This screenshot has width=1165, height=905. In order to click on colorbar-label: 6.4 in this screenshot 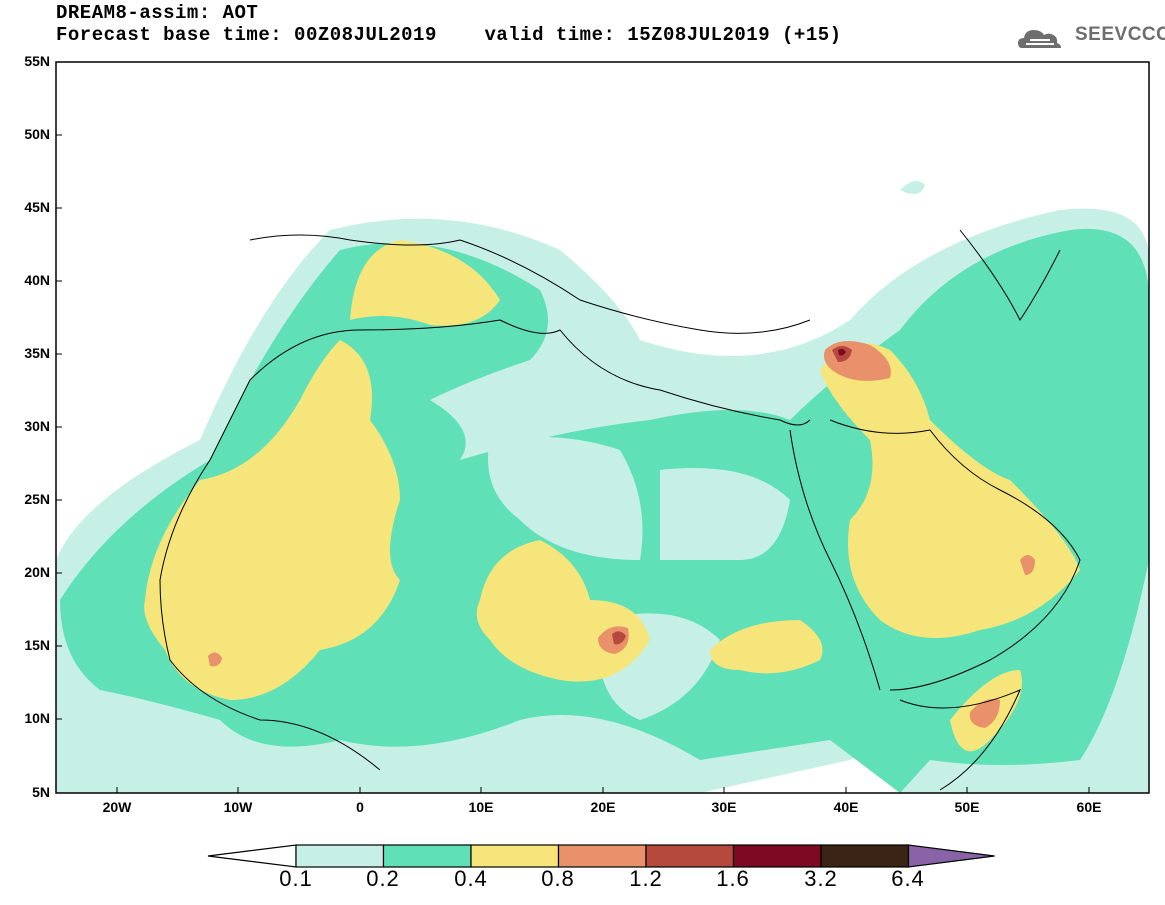, I will do `click(908, 878)`.